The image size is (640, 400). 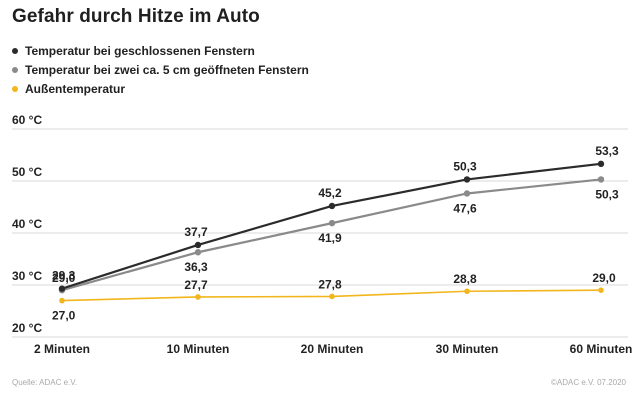 What do you see at coordinates (467, 349) in the screenshot?
I see `x-tick-label: 30 Minuten` at bounding box center [467, 349].